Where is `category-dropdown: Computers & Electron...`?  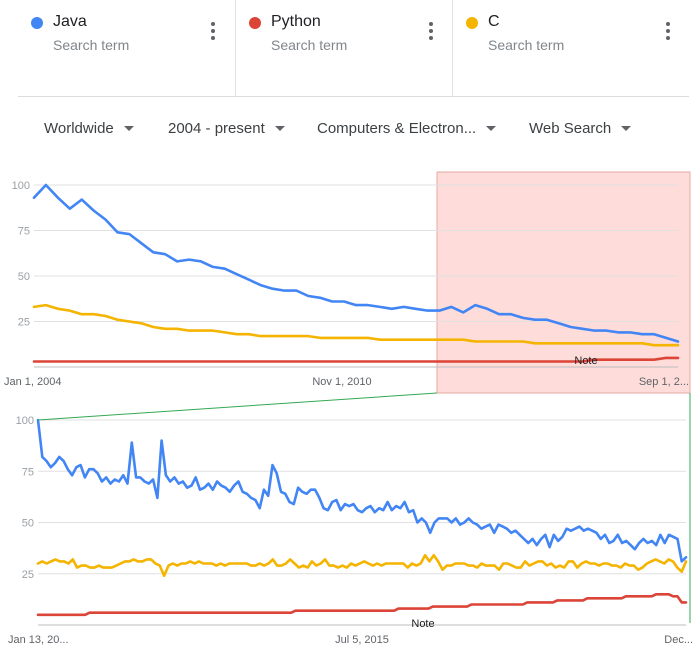
category-dropdown: Computers & Electron... is located at coordinates (407, 128).